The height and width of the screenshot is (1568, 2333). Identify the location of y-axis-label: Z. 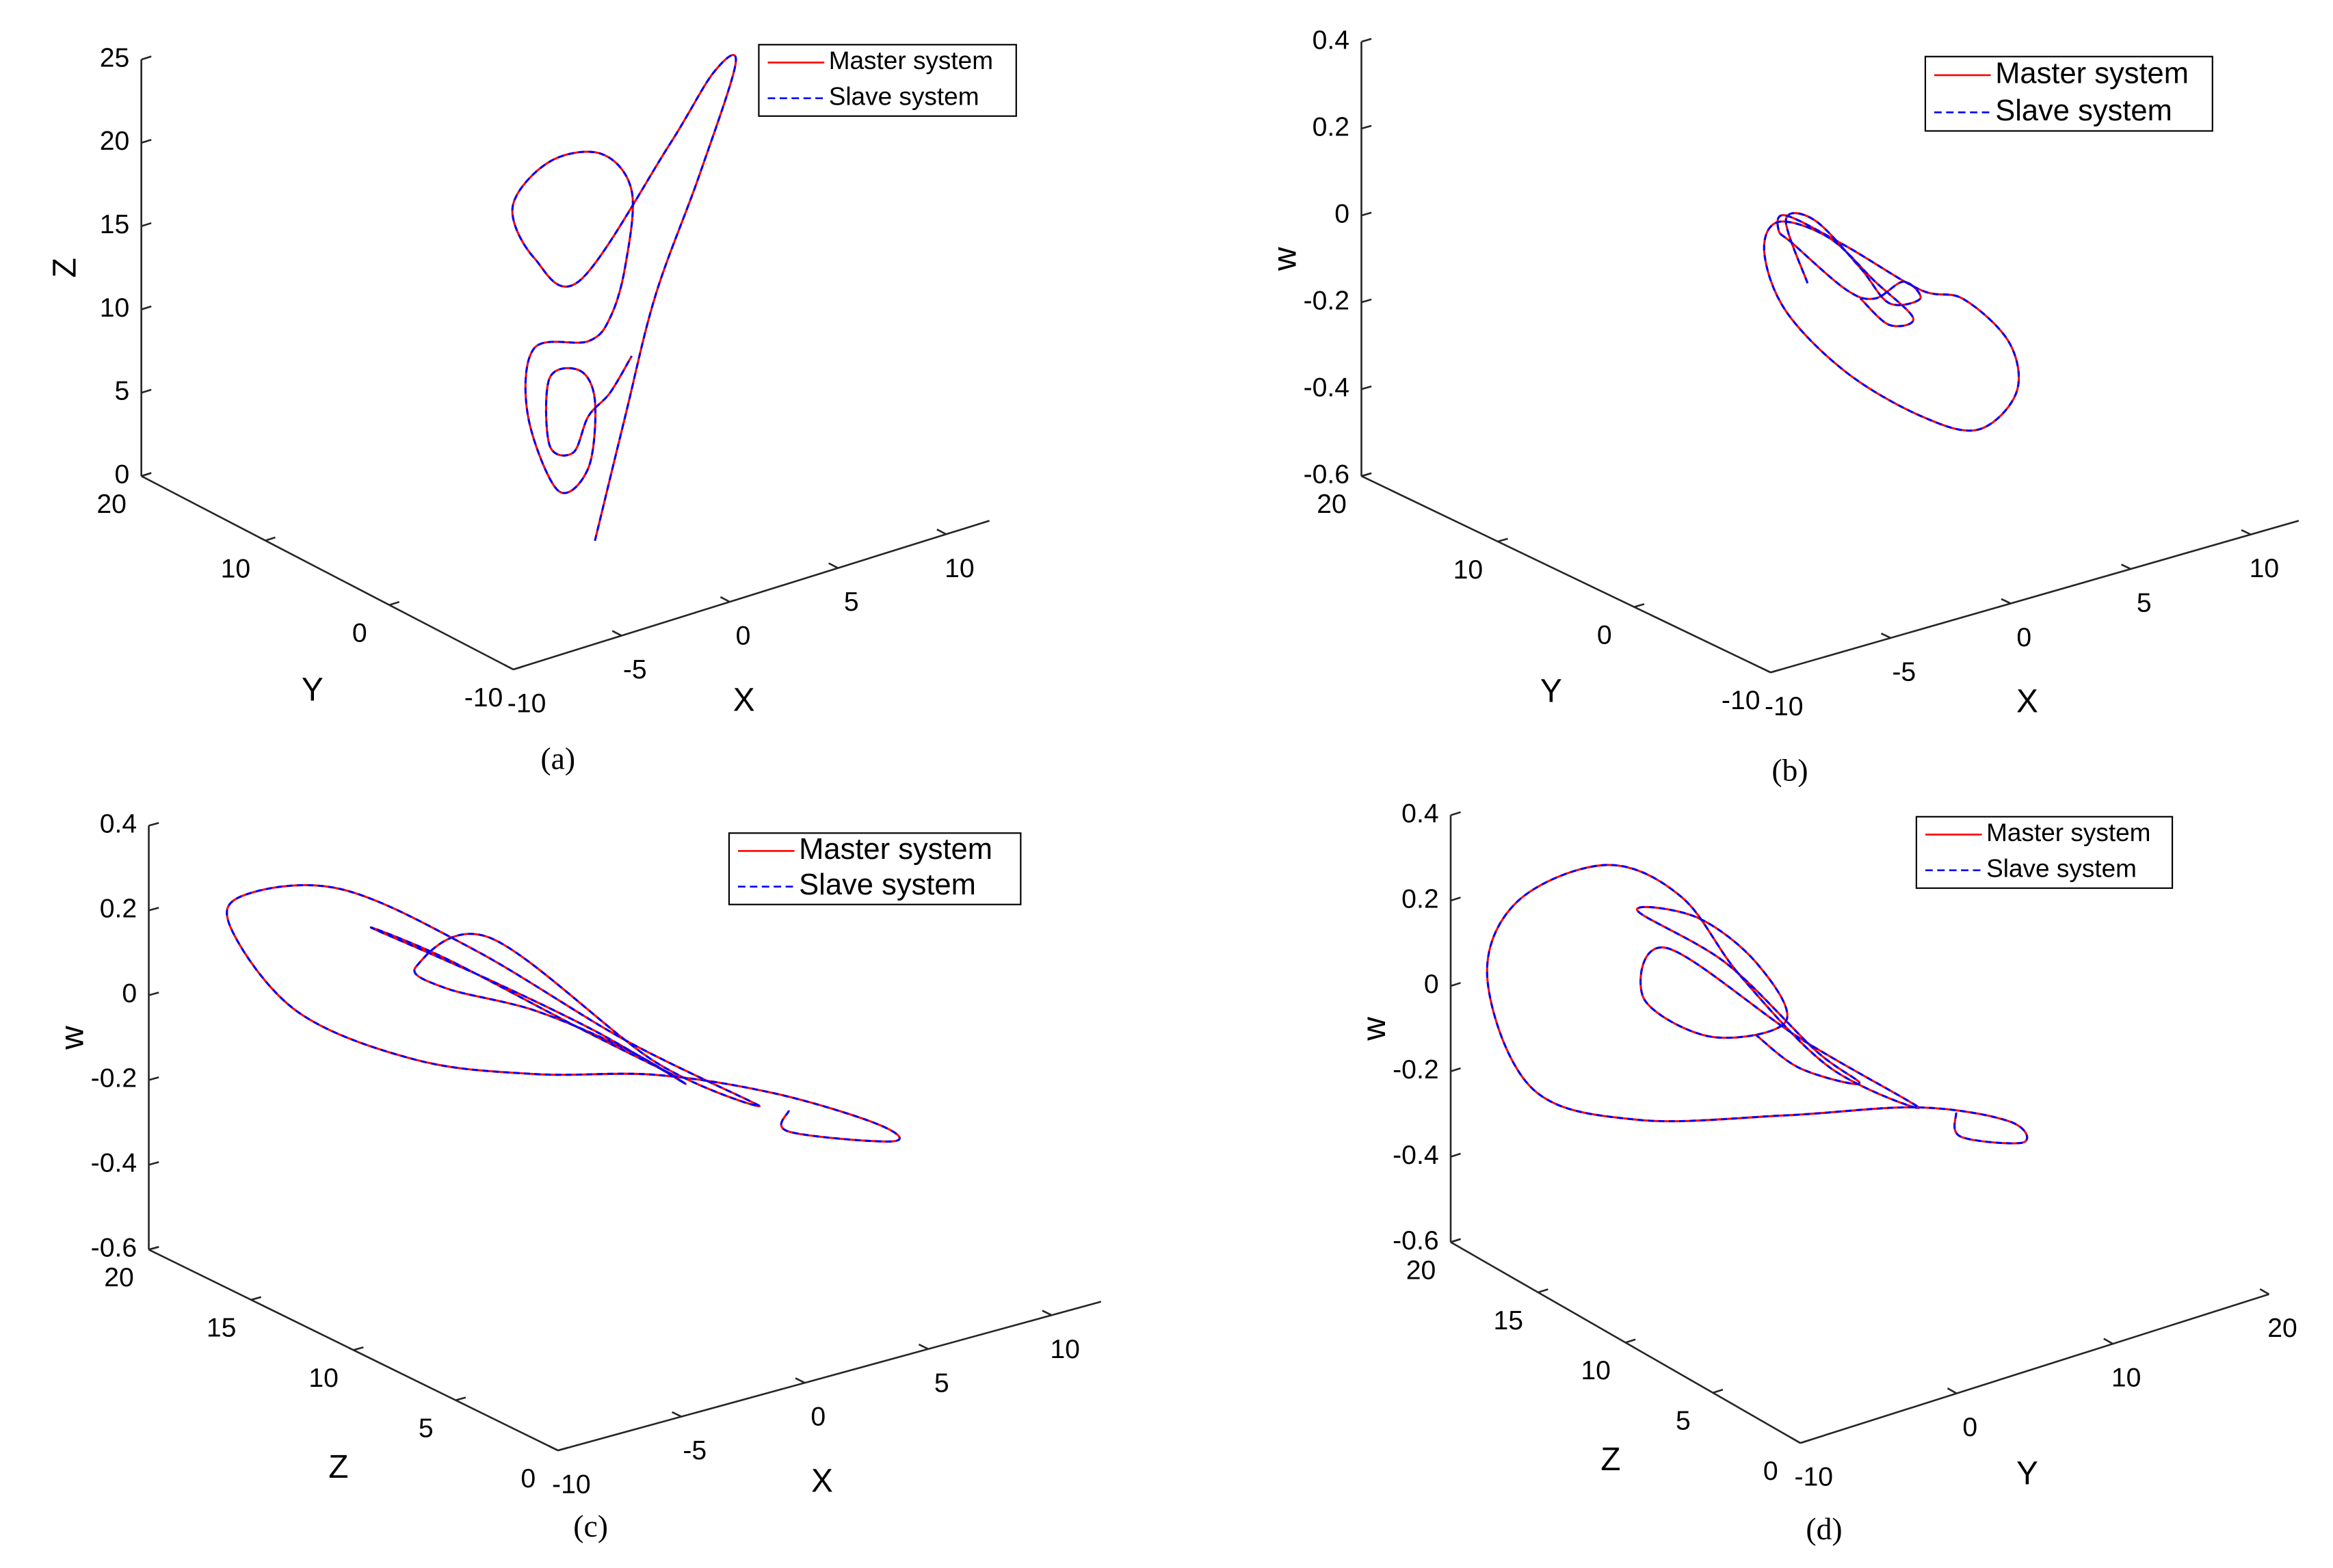
(1610, 1459).